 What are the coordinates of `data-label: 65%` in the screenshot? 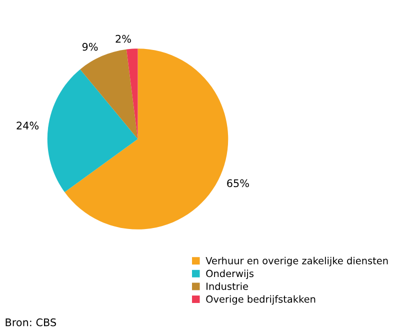 It's located at (238, 183).